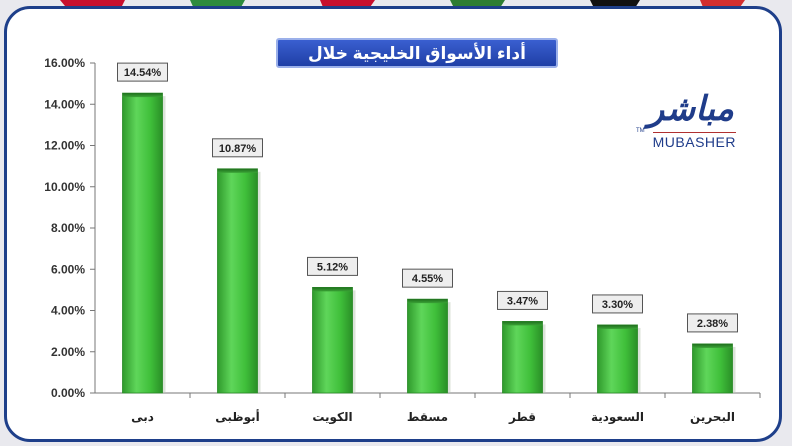  What do you see at coordinates (68, 269) in the screenshot?
I see `y-tick-label: 6.00%` at bounding box center [68, 269].